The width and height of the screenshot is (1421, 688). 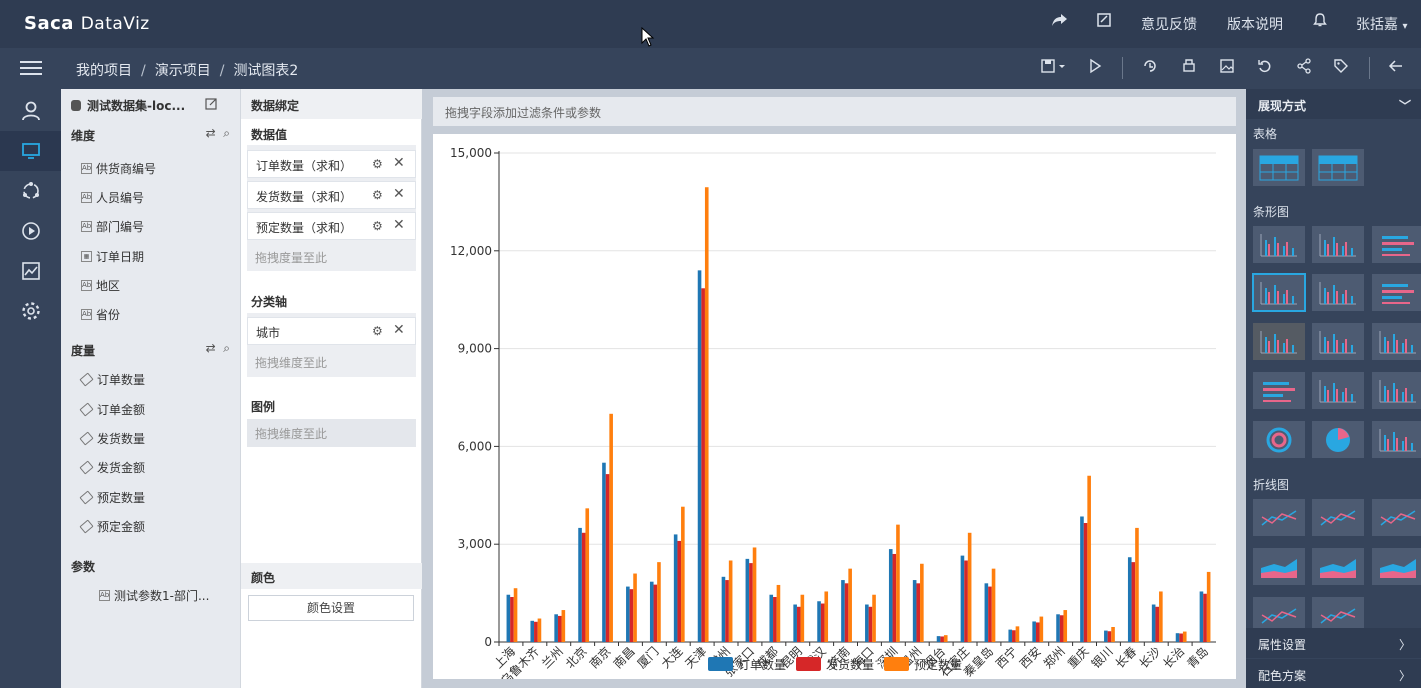 I want to click on chart-nav-icon, so click(x=30, y=271).